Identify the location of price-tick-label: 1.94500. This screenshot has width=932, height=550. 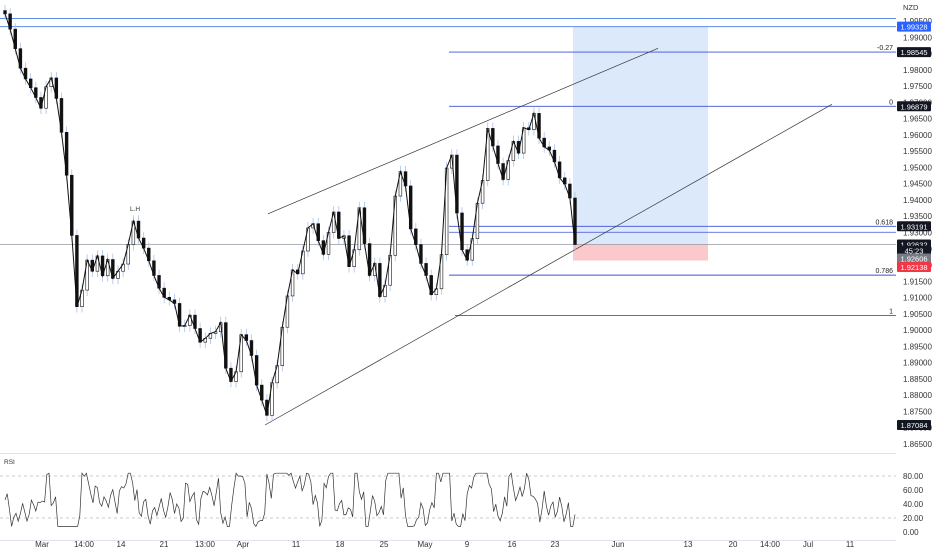
(917, 184).